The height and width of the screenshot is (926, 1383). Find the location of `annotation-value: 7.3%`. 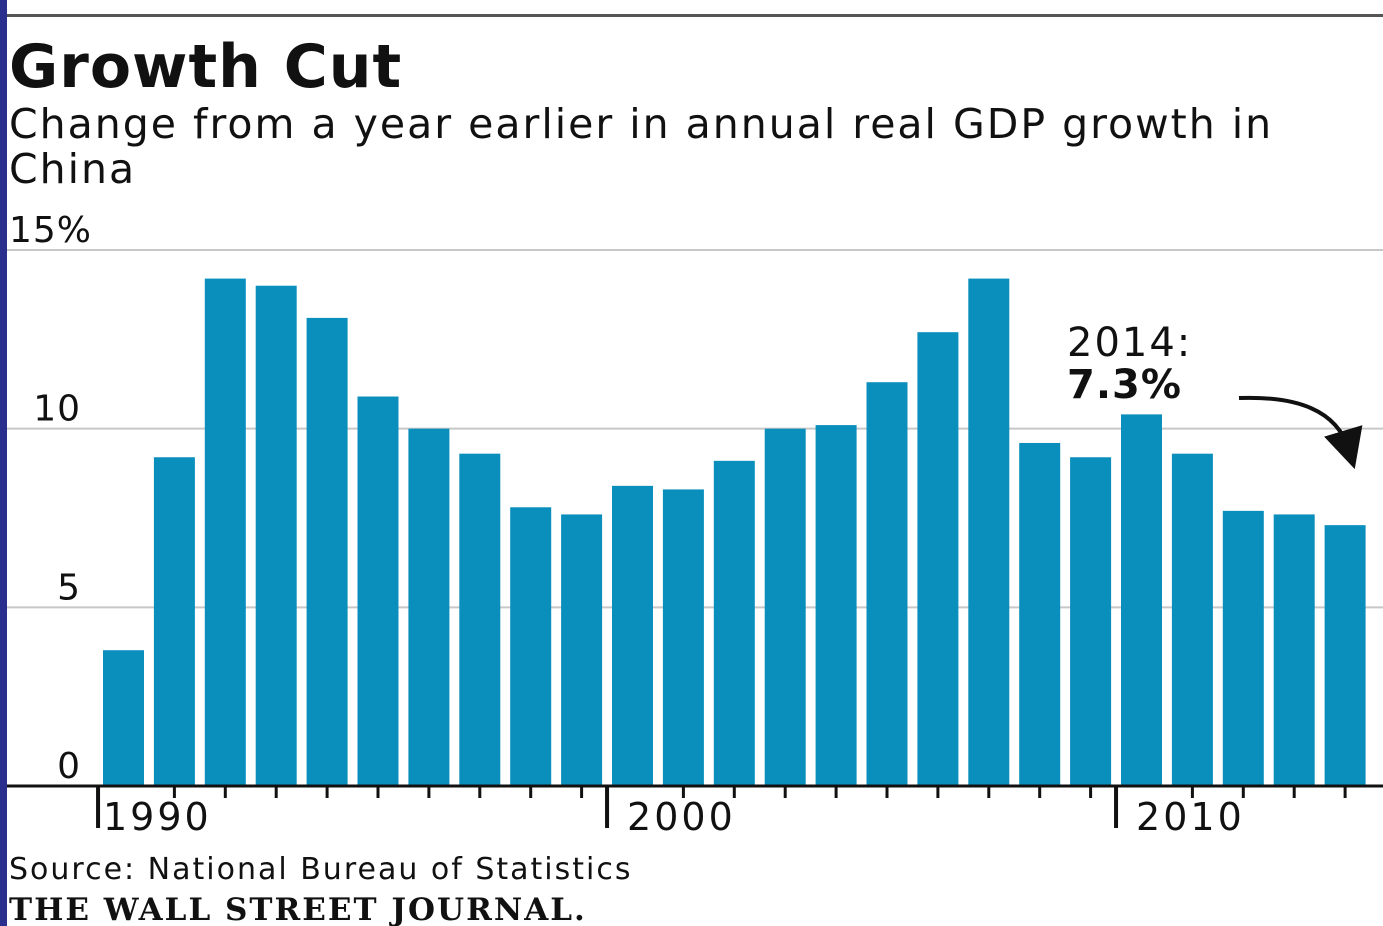

annotation-value: 7.3% is located at coordinates (1124, 385).